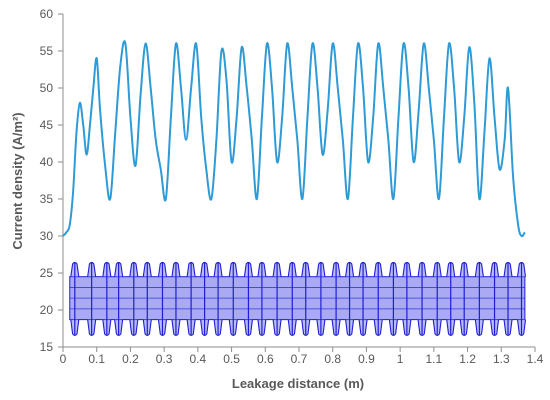 This screenshot has height=400, width=550. I want to click on x-axis-label: Leakage distance (m), so click(298, 383).